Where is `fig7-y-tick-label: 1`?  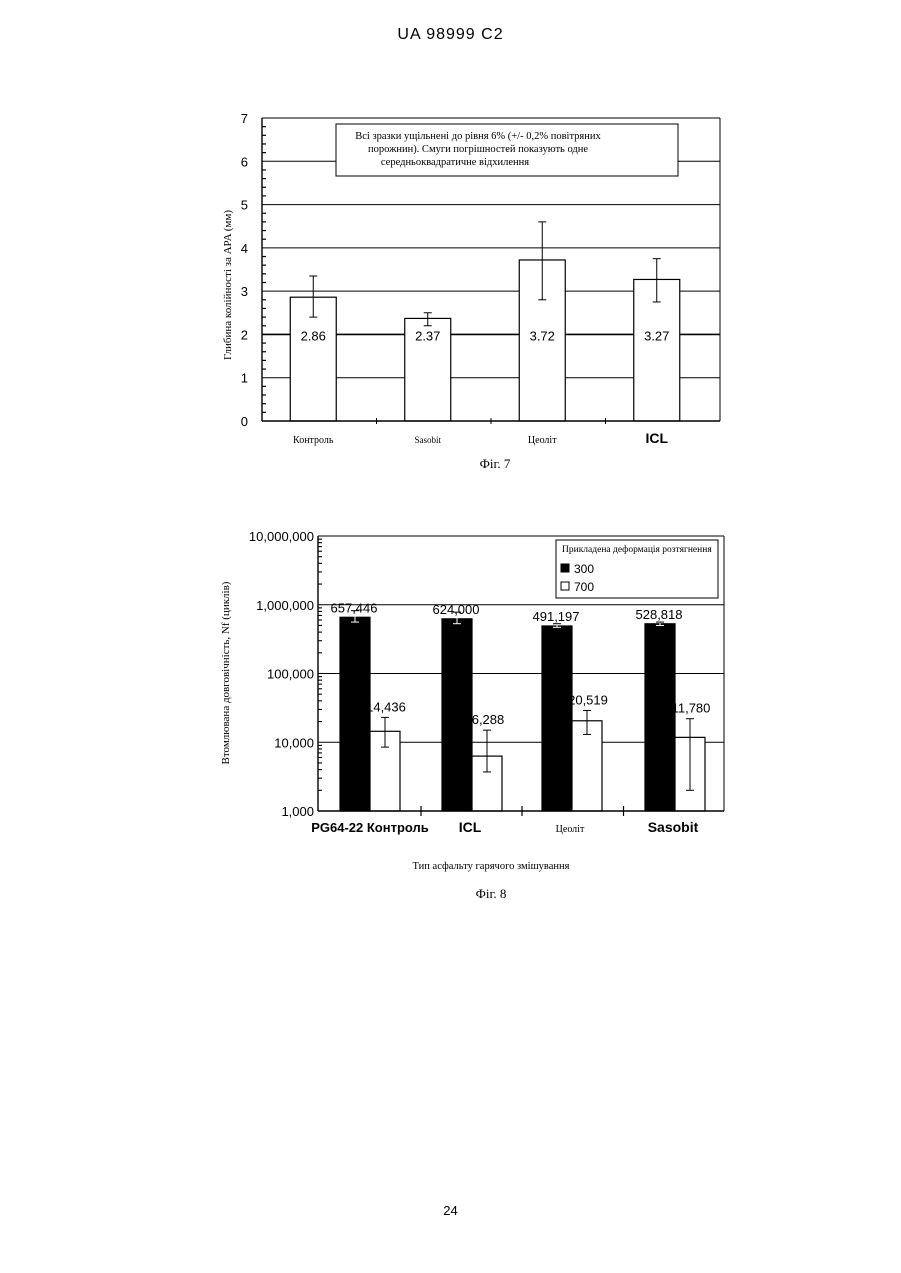 fig7-y-tick-label: 1 is located at coordinates (244, 378).